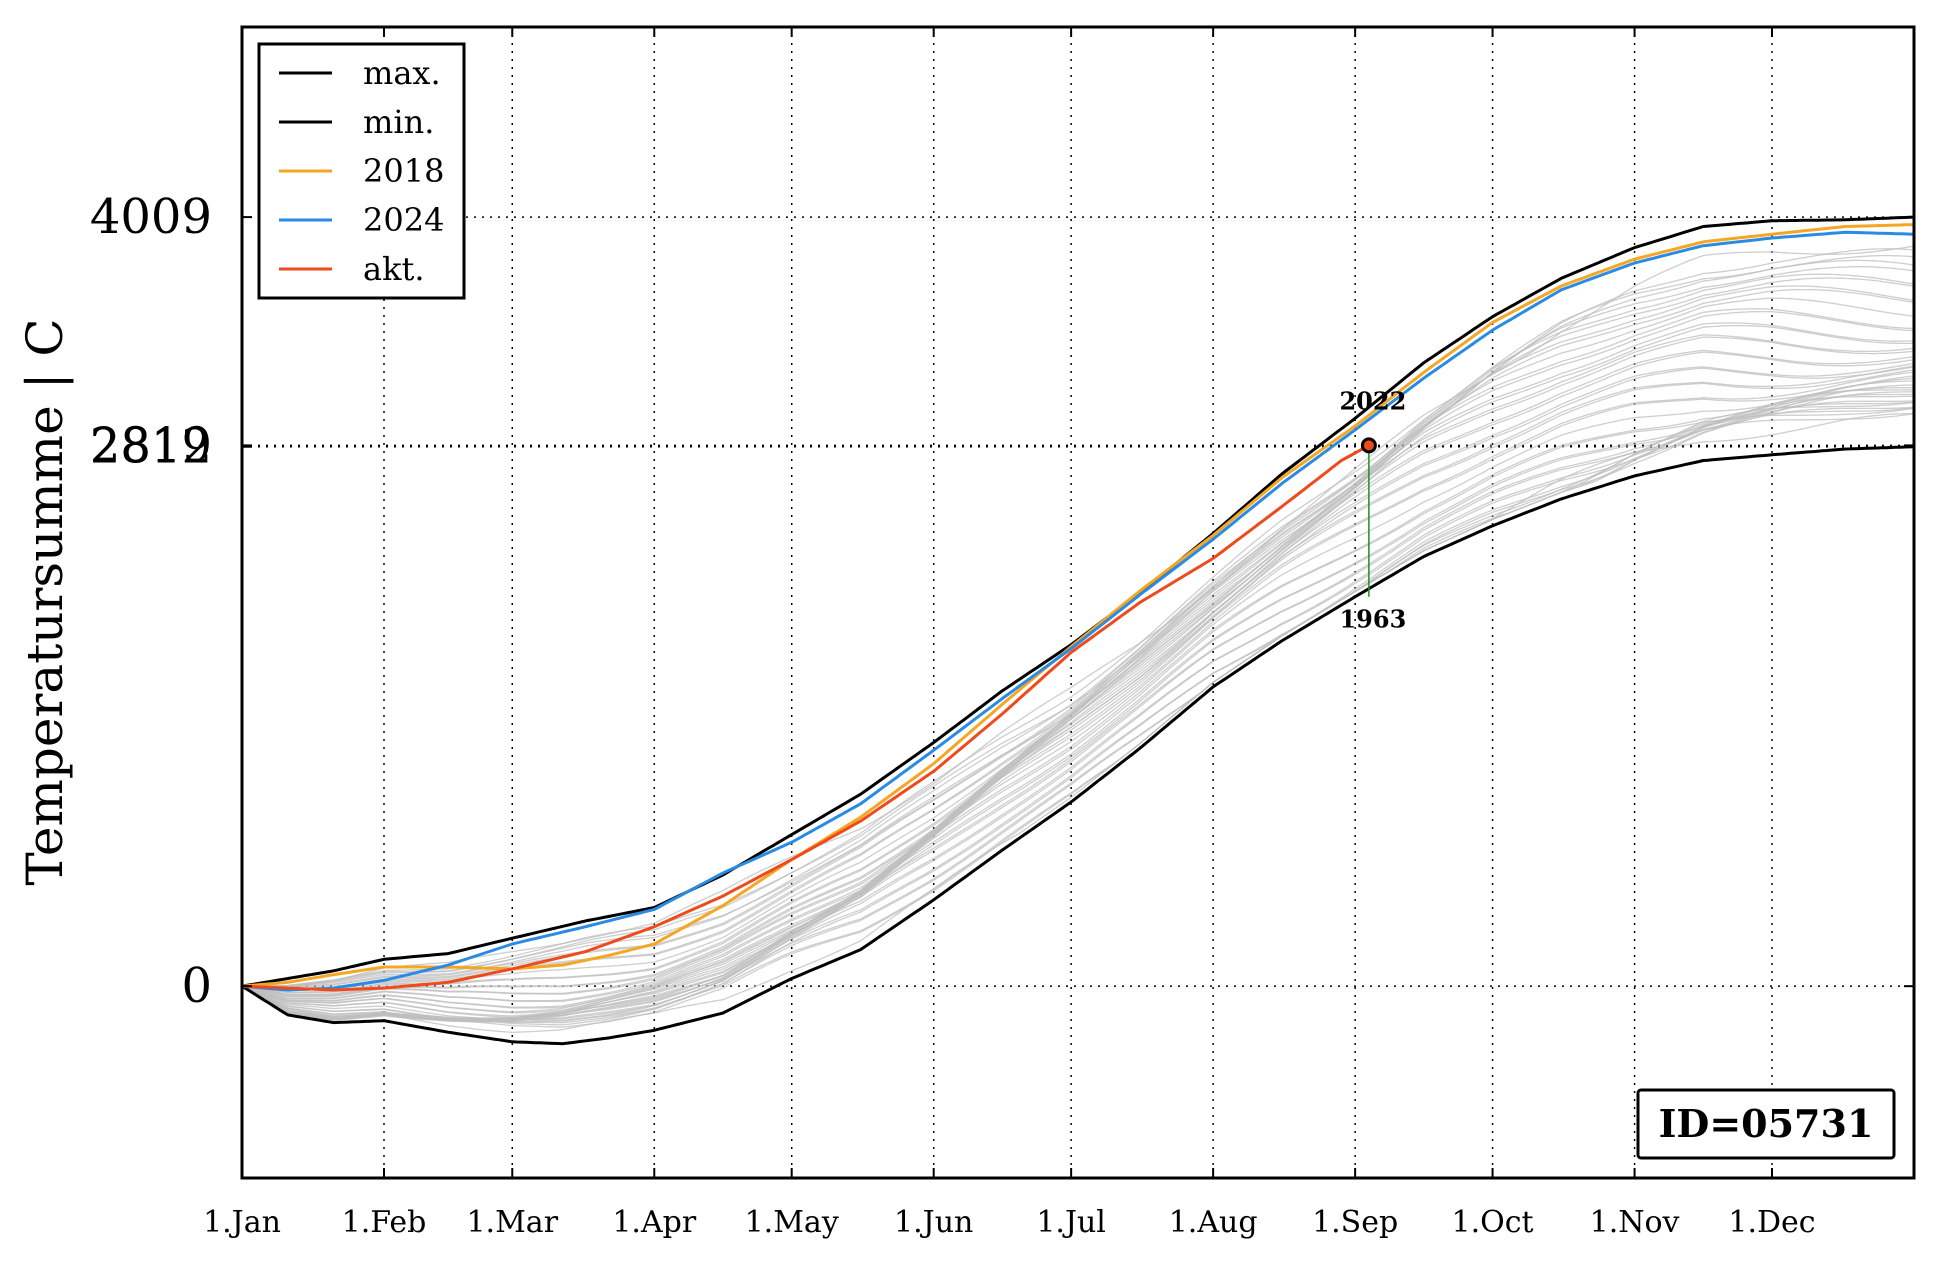 Image resolution: width=1942 pixels, height=1262 pixels. What do you see at coordinates (1071, 1222) in the screenshot?
I see `x-tick-label: 1.Jul` at bounding box center [1071, 1222].